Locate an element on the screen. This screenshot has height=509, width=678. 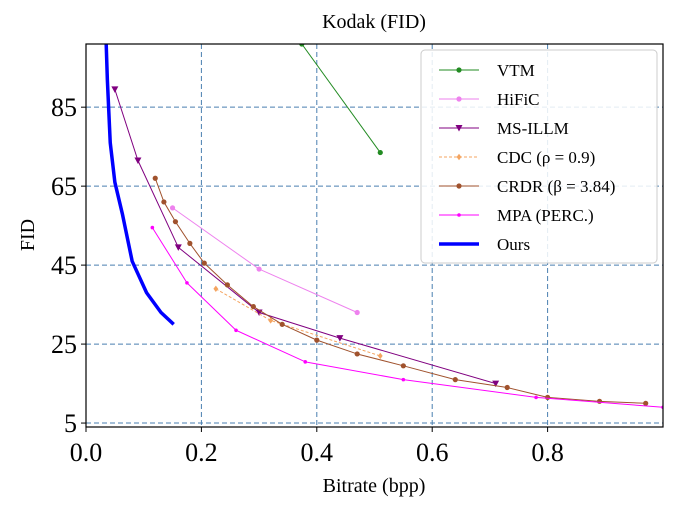
chart-title: Kodak (FID) is located at coordinates (374, 22).